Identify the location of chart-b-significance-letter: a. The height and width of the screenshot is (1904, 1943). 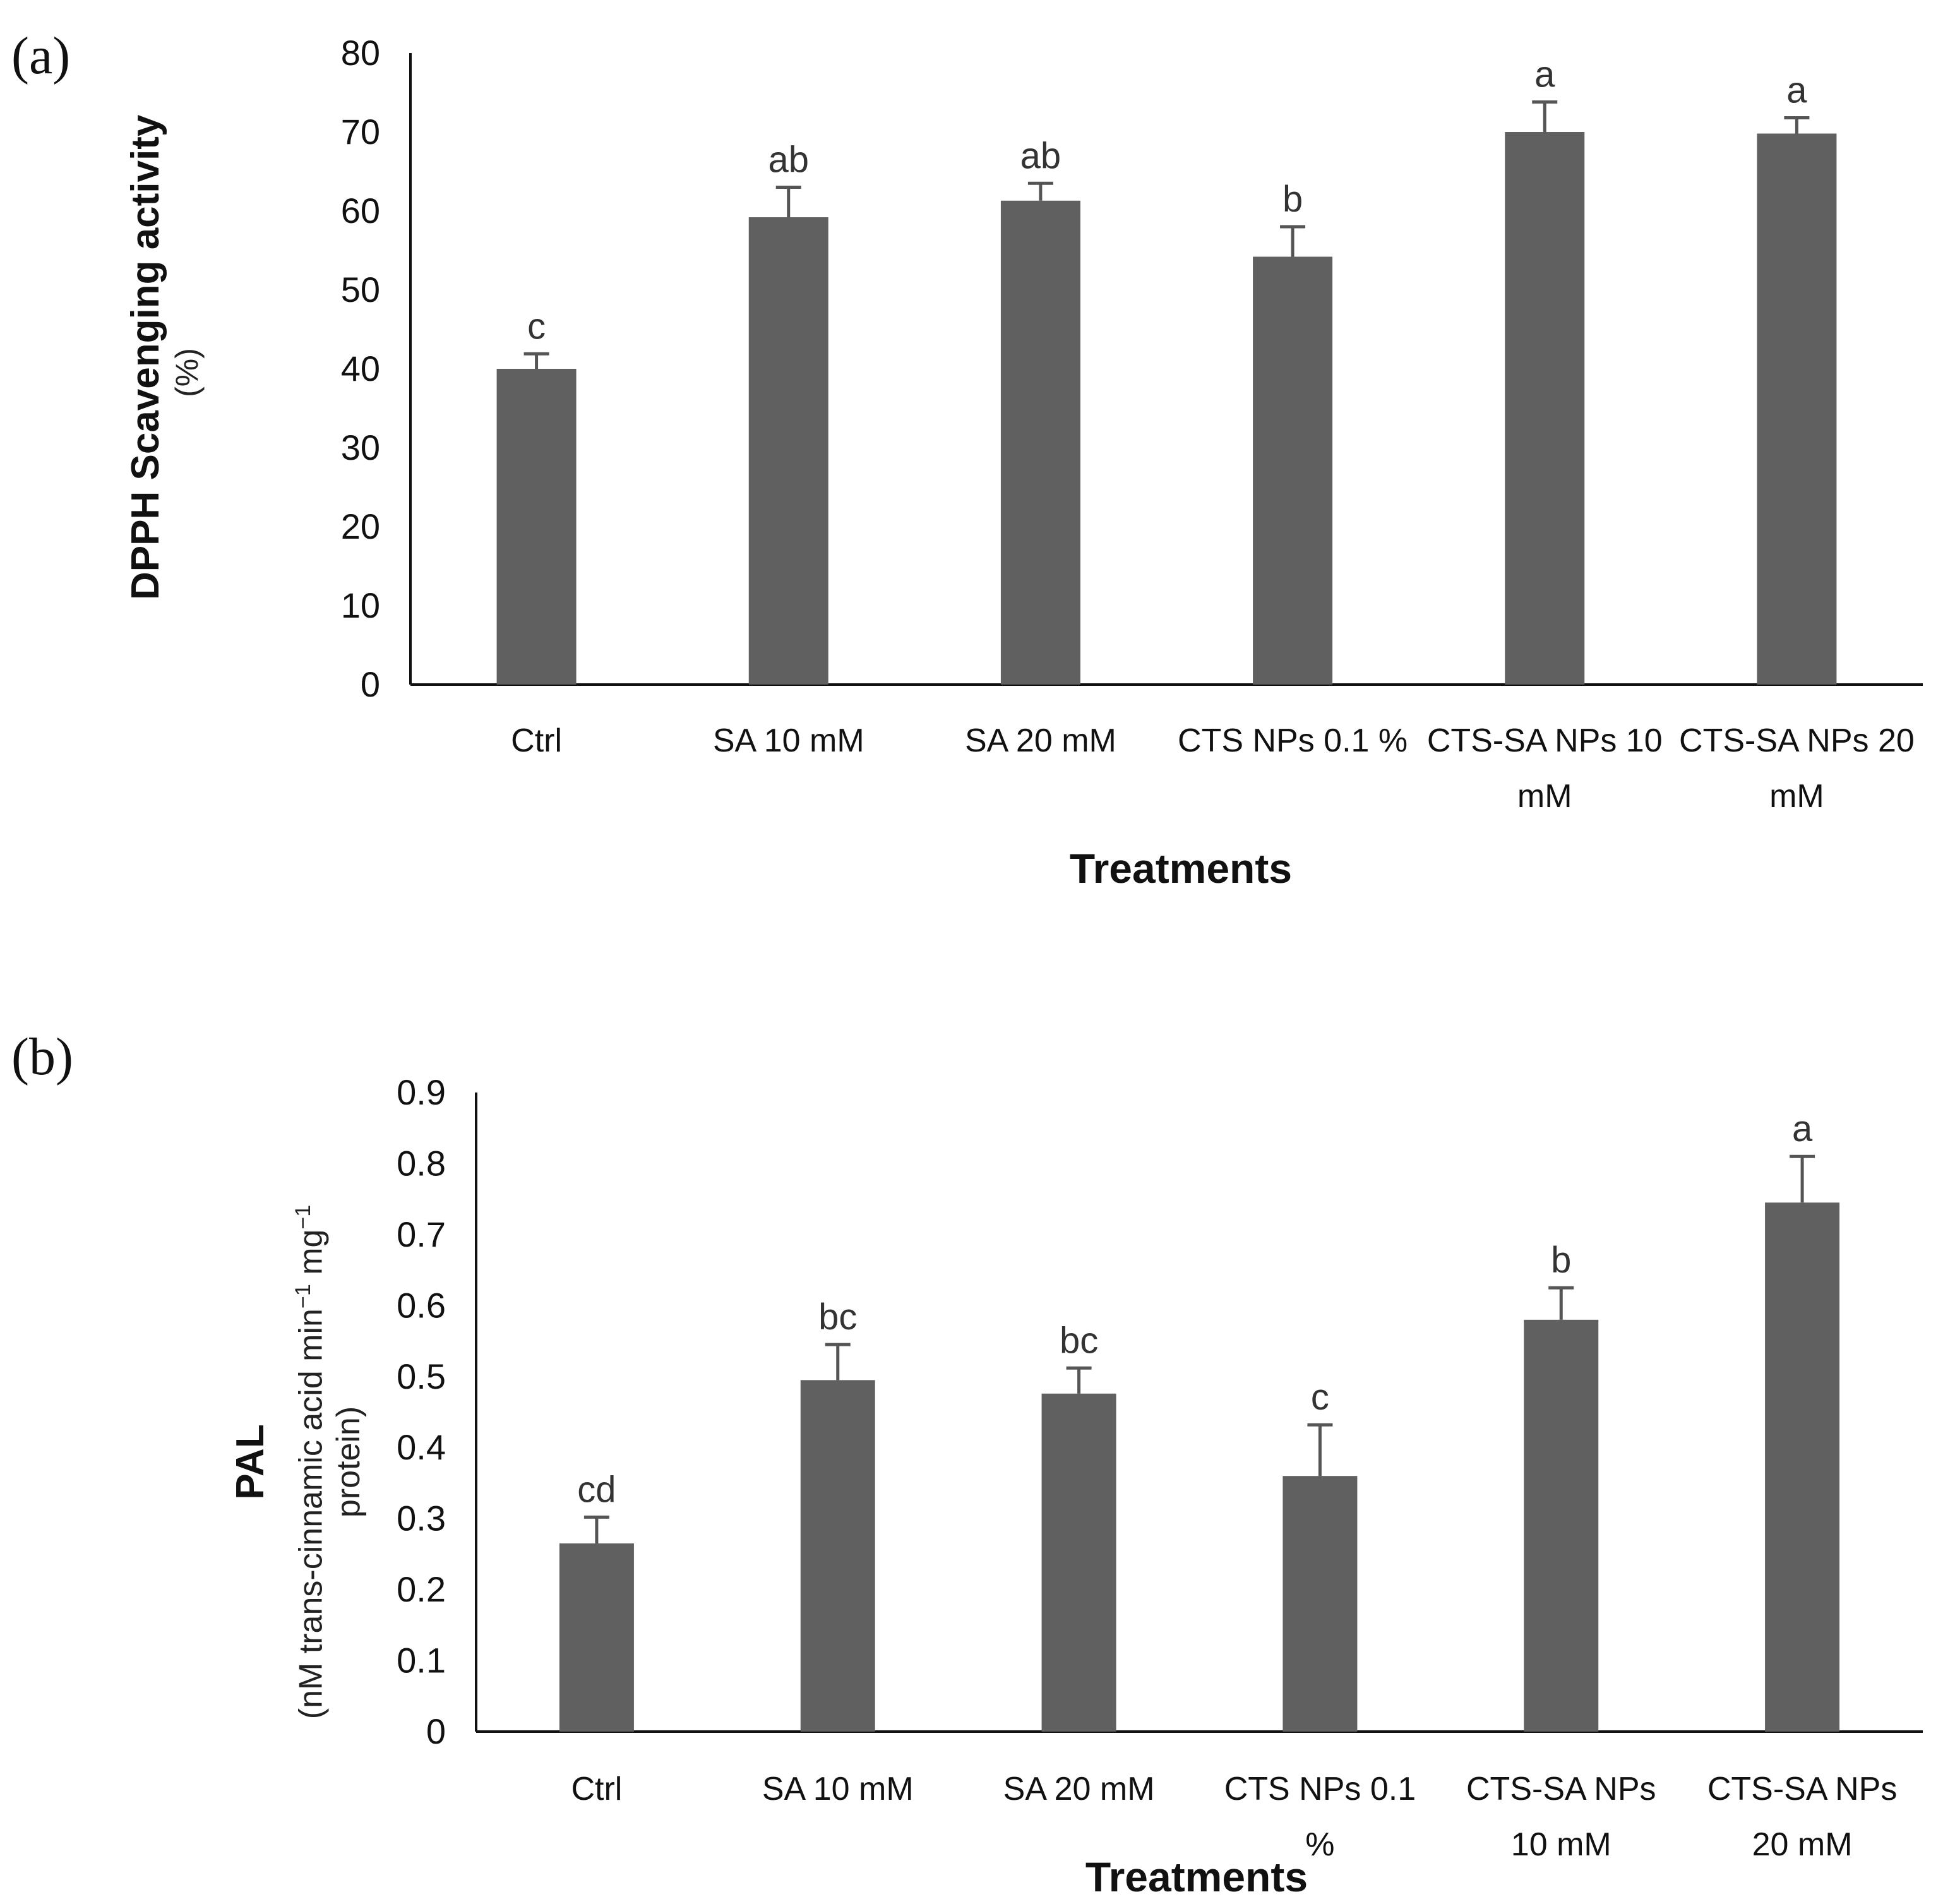
(1802, 1128).